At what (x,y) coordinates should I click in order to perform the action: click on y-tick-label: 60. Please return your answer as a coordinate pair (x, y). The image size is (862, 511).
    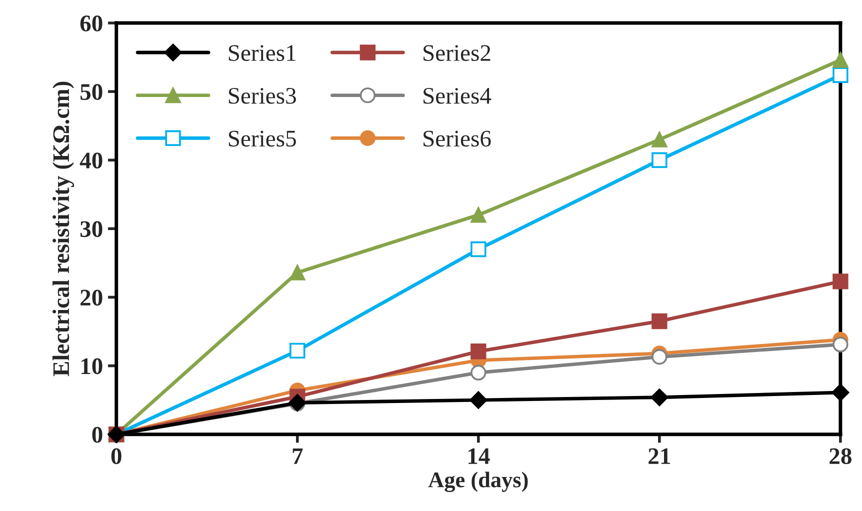
    Looking at the image, I should click on (91, 23).